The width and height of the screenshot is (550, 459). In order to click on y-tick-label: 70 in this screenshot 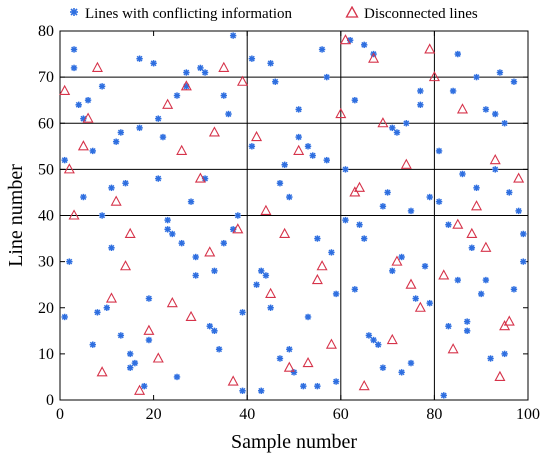, I will do `click(46, 77)`.